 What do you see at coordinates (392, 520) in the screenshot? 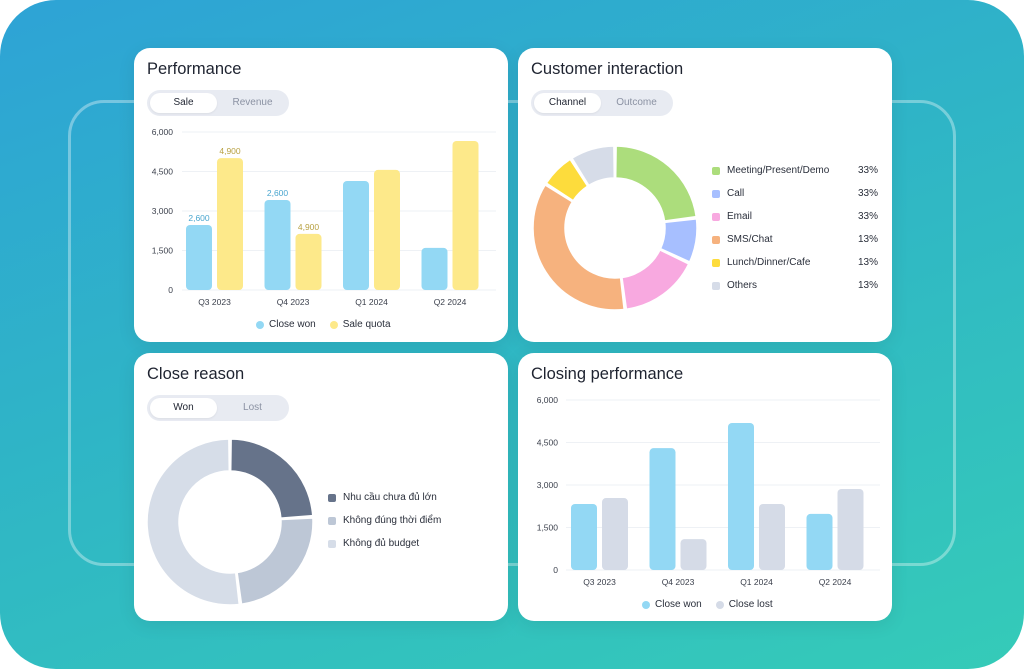
I see `legend-label: Không đúng thời điểm` at bounding box center [392, 520].